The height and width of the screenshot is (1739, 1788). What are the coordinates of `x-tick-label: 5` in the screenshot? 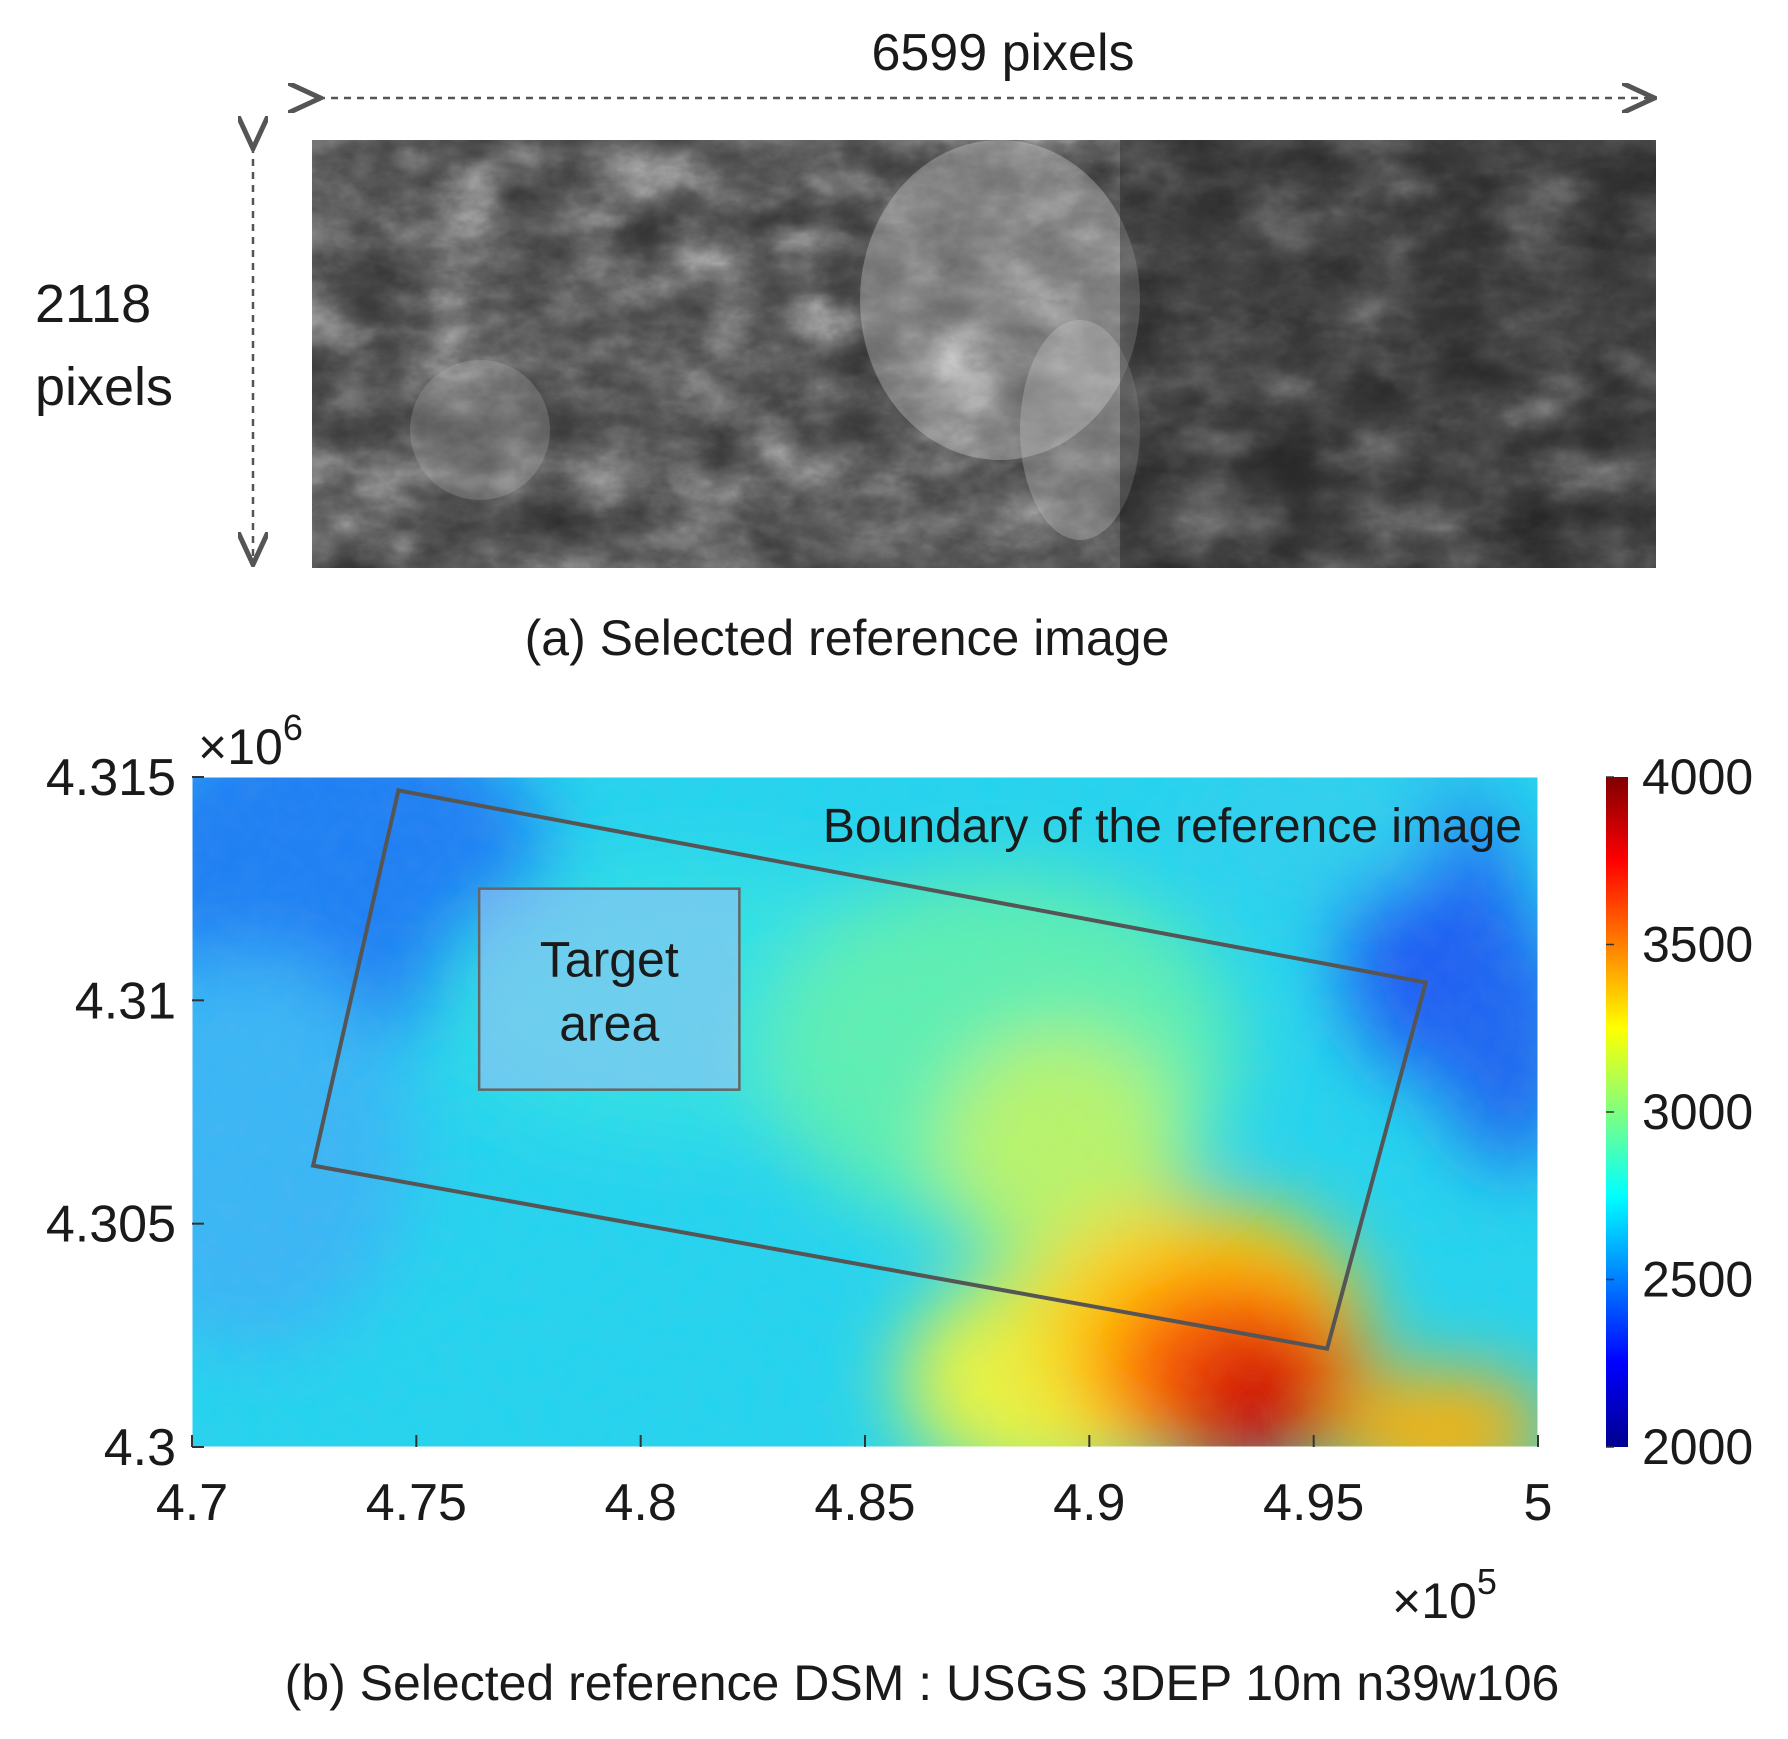 It's located at (1538, 1503).